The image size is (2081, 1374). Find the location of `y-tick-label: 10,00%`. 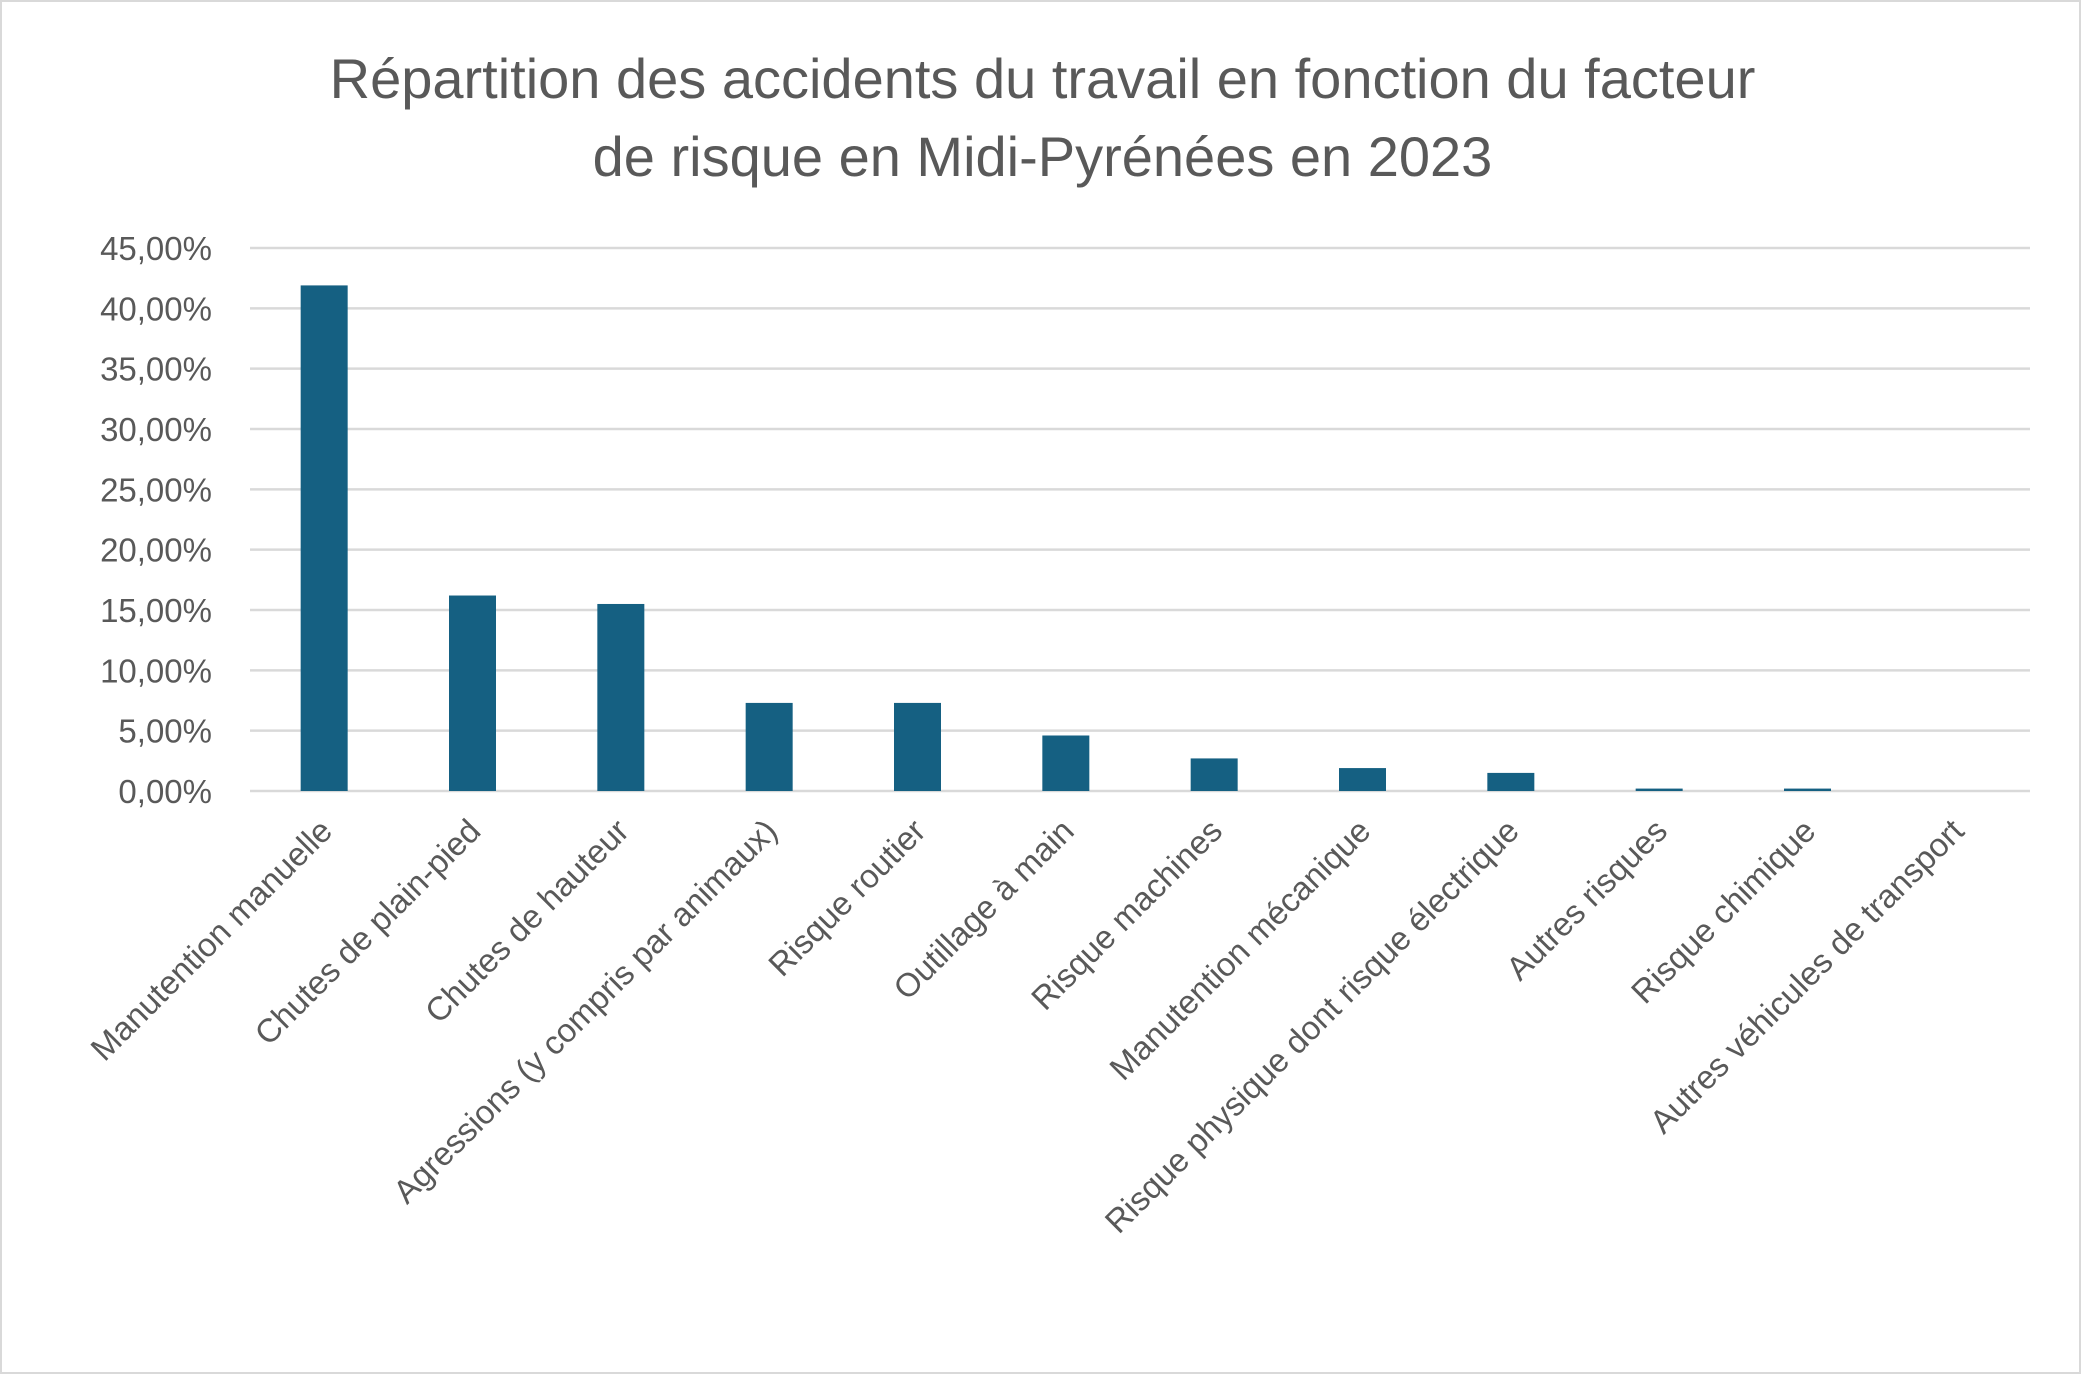

y-tick-label: 10,00% is located at coordinates (156, 670).